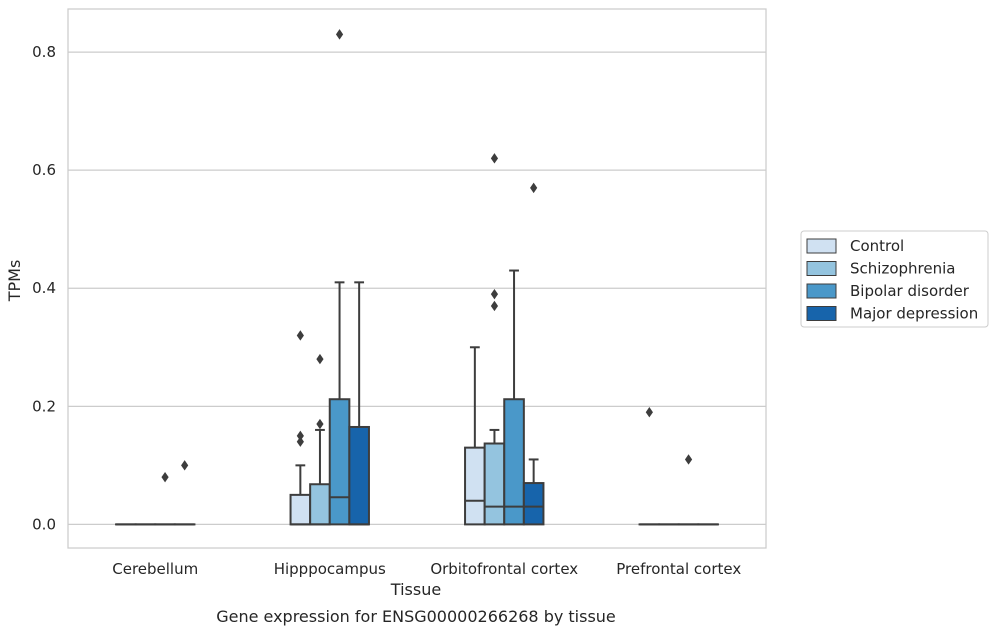 This screenshot has height=634, width=997. What do you see at coordinates (44, 170) in the screenshot?
I see `y-tick-label: 0.6` at bounding box center [44, 170].